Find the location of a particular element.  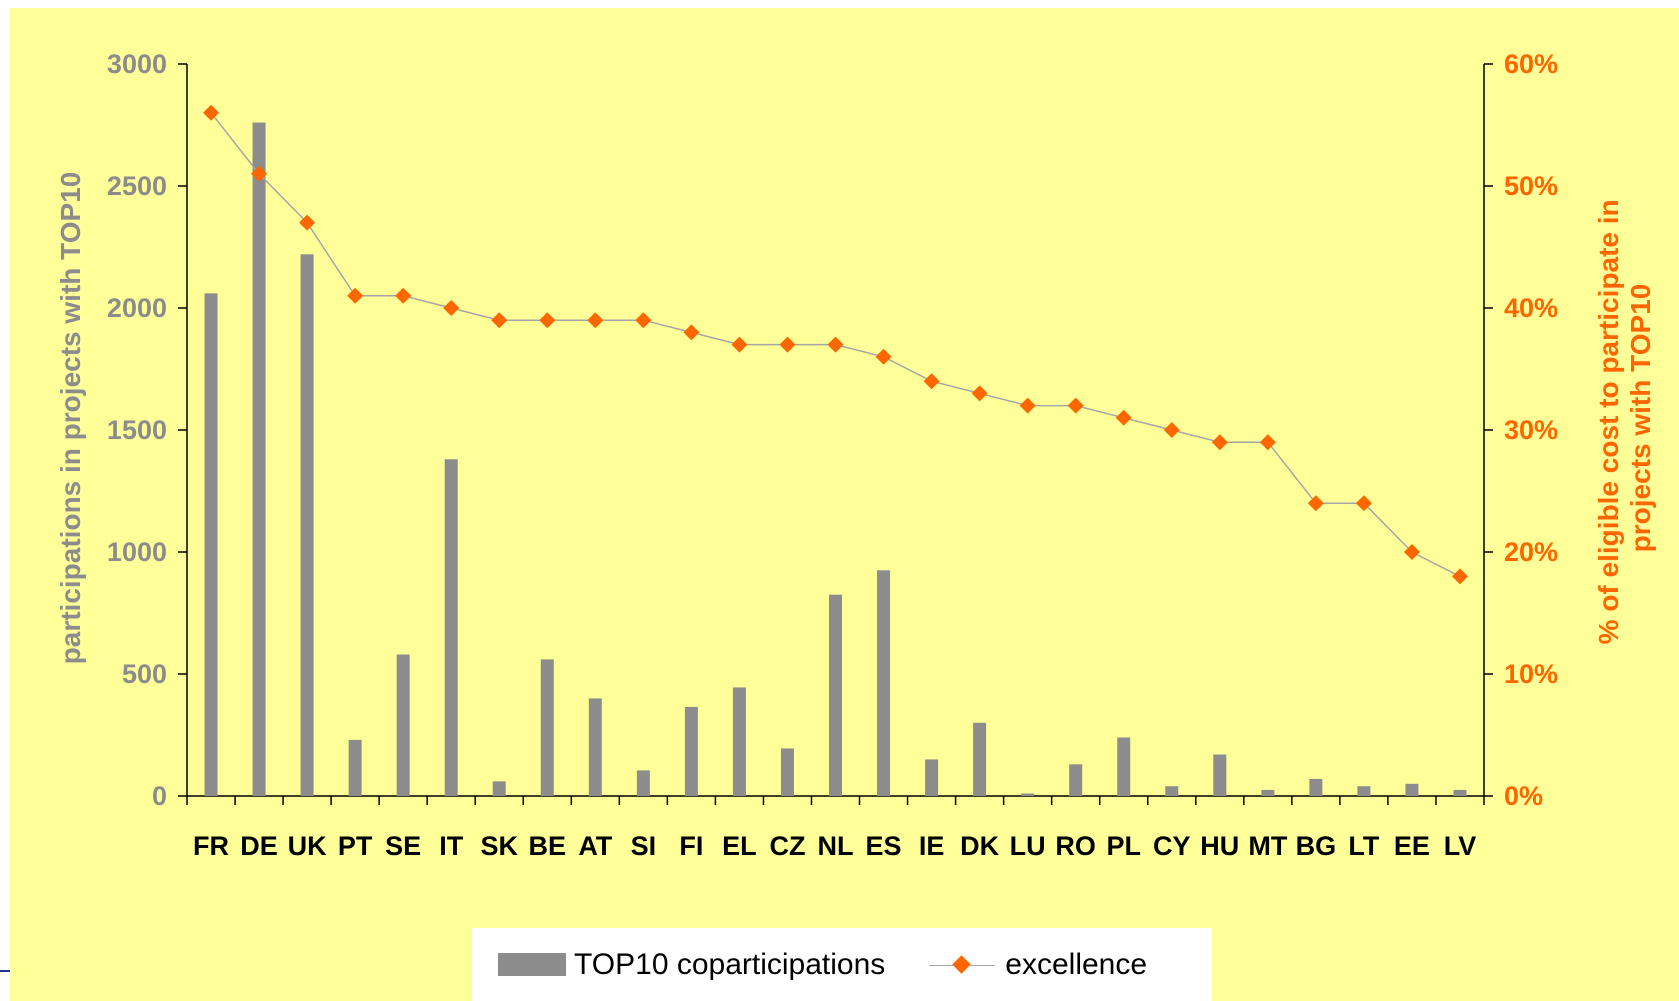

x-tick-label: LV is located at coordinates (1460, 846).